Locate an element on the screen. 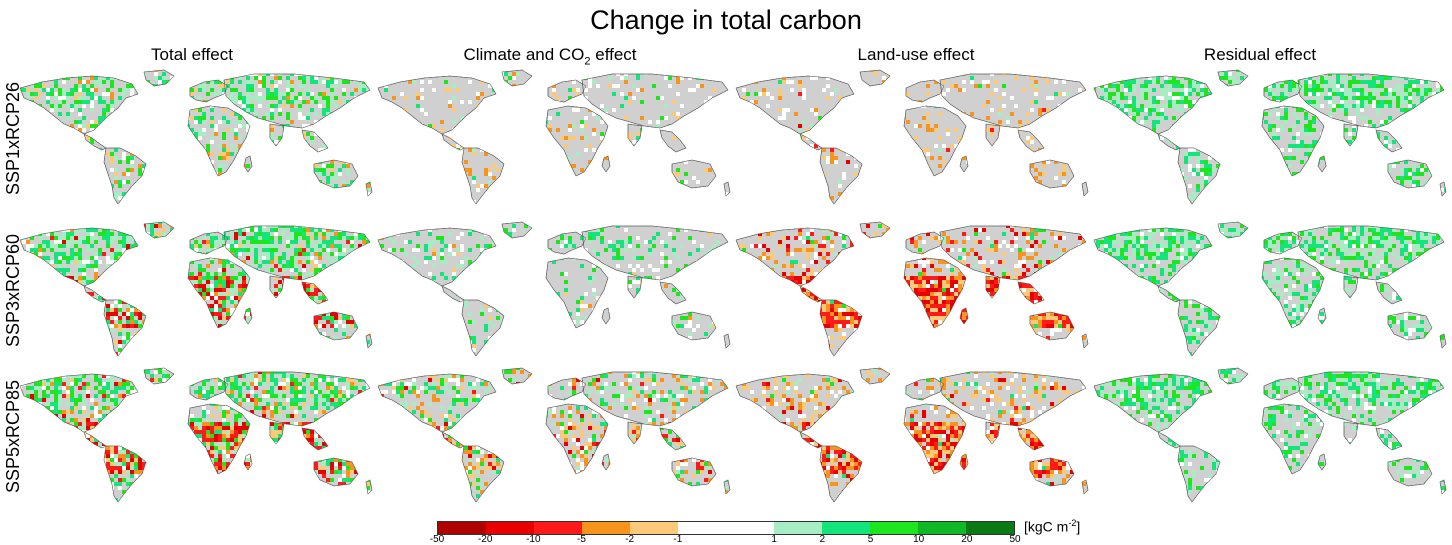 This screenshot has height=545, width=1452. map-panel is located at coordinates (910, 138).